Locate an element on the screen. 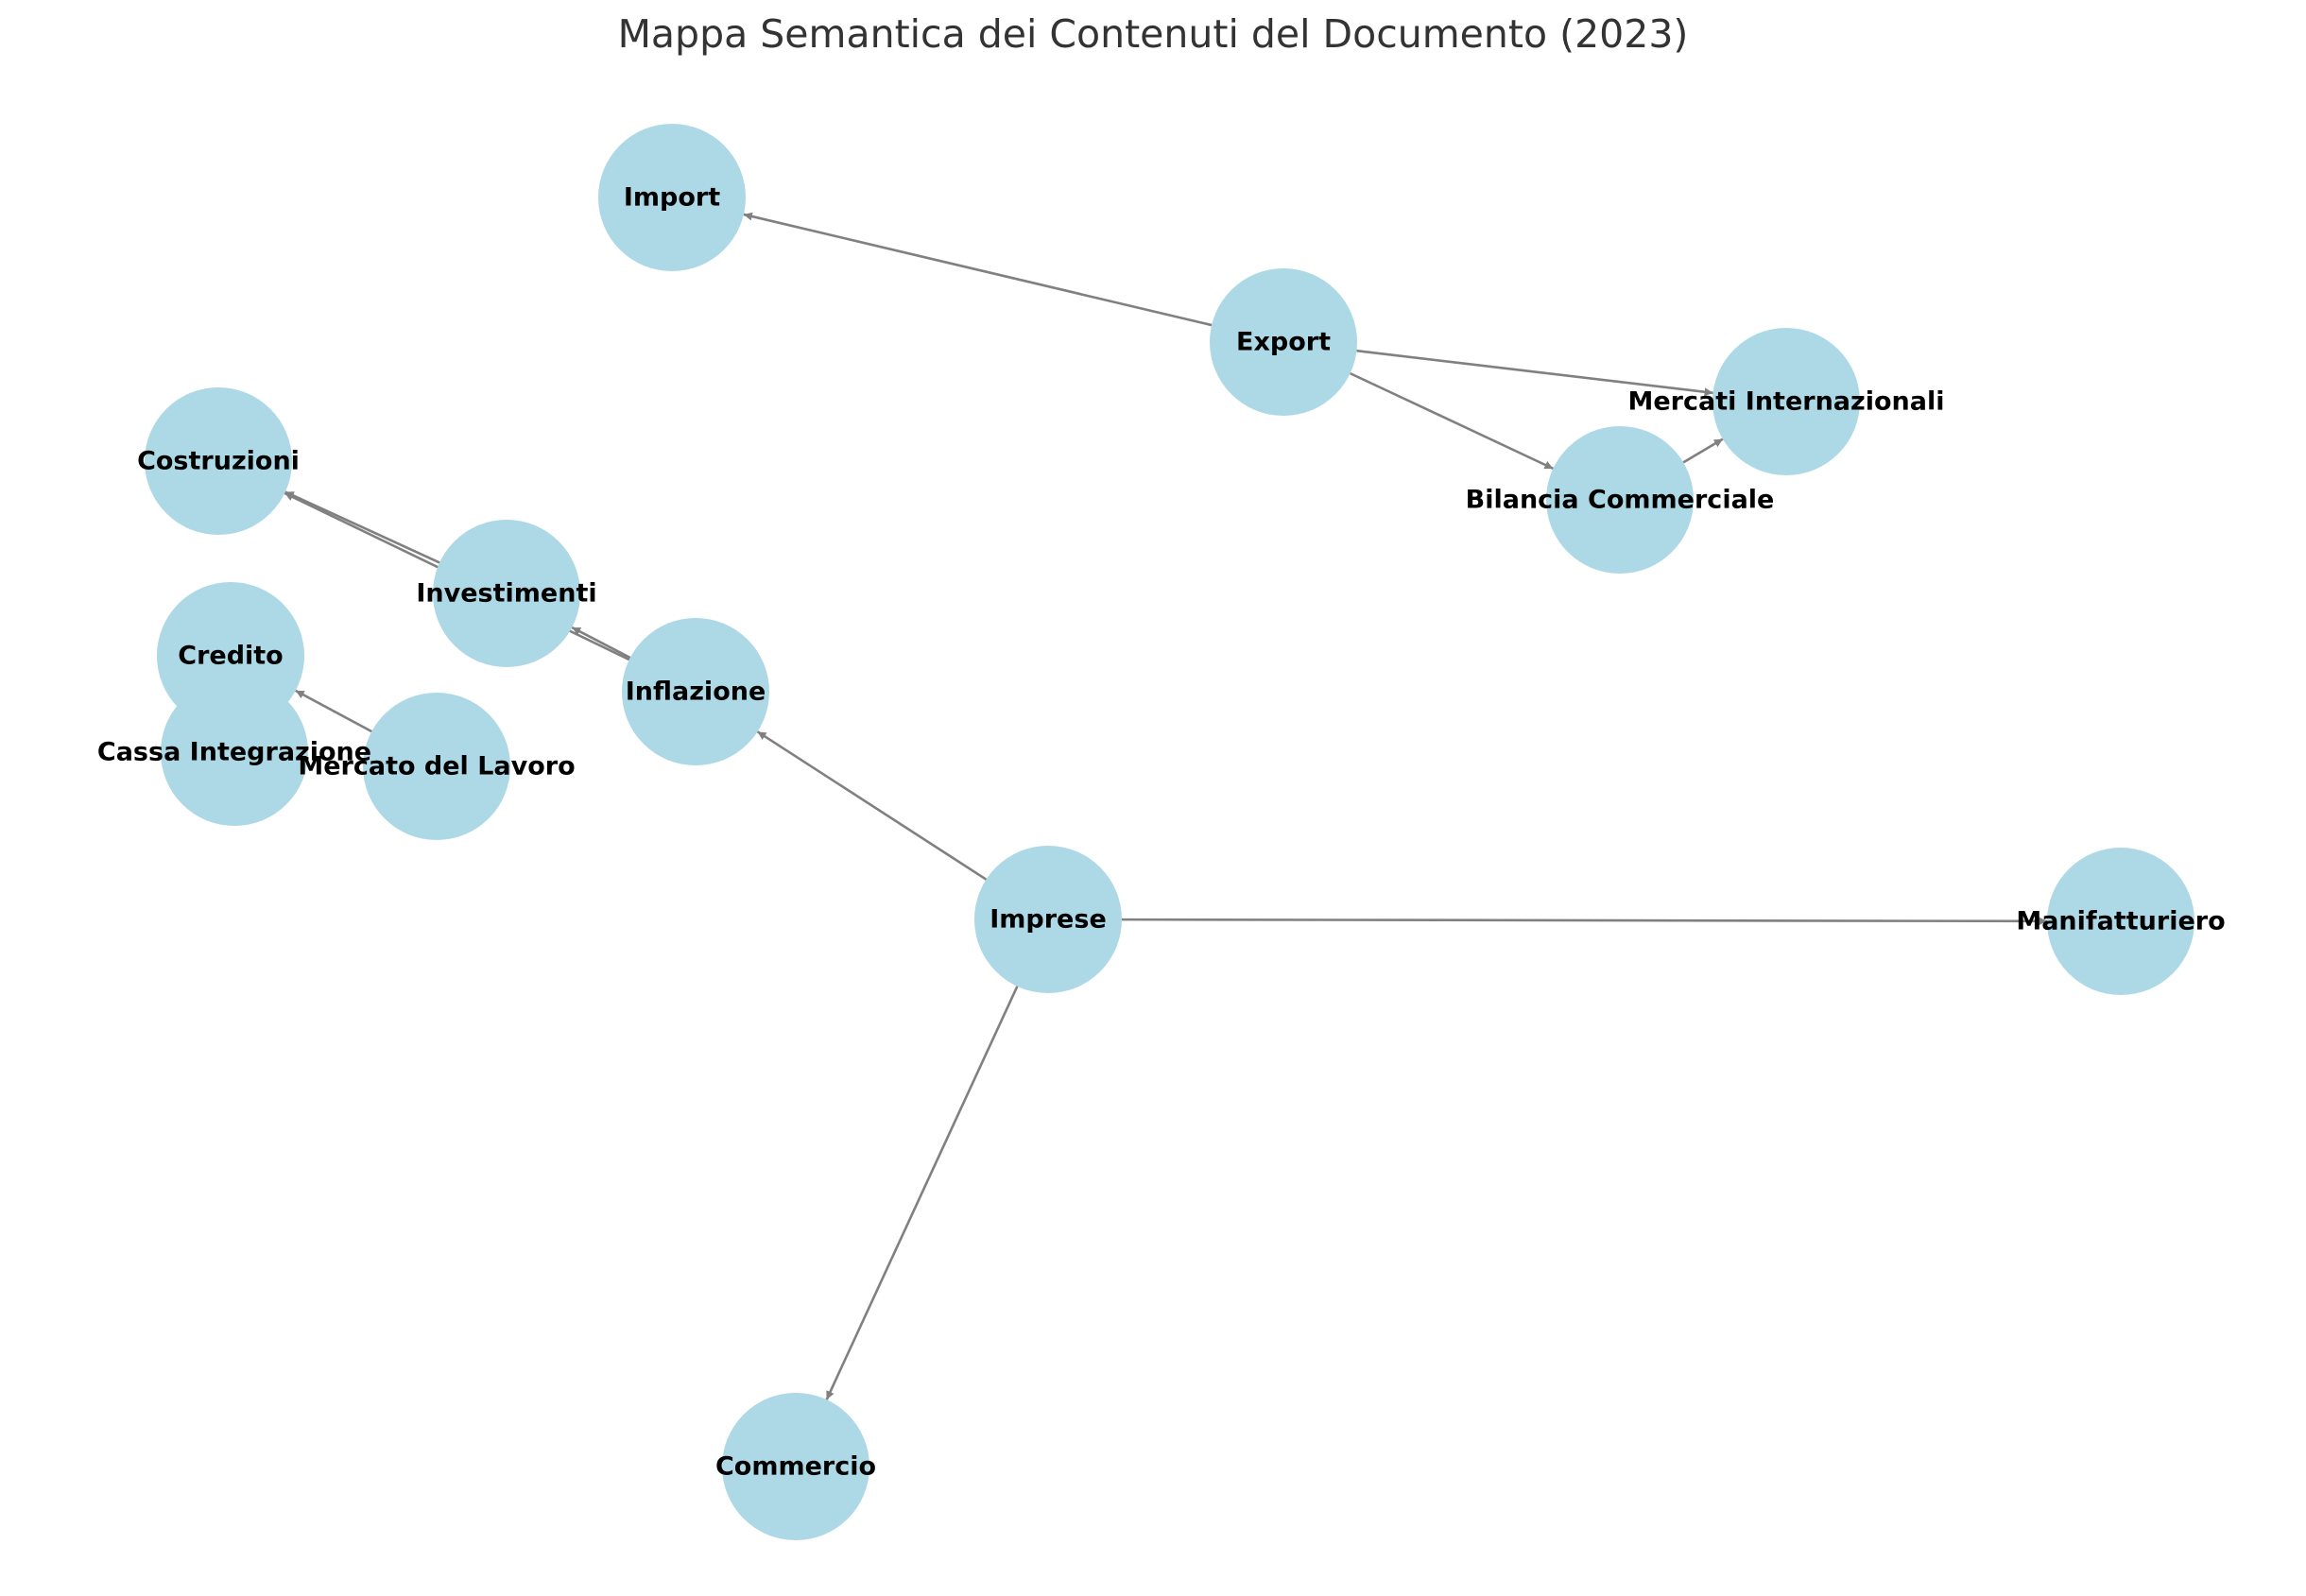 The height and width of the screenshot is (1596, 2306). node-label-bilancia: Bilancia Commerciale is located at coordinates (1620, 500).